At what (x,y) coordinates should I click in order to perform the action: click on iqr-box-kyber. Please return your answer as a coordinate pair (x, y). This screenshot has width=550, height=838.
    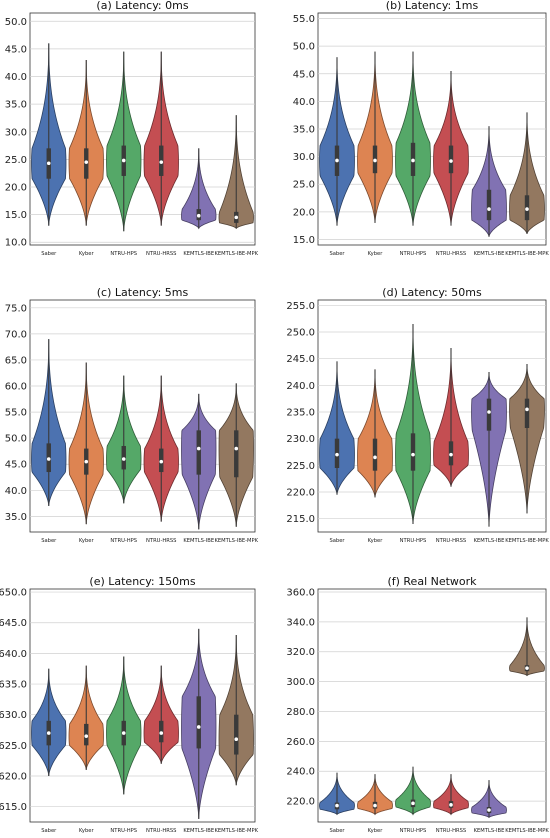
    Looking at the image, I should click on (375, 454).